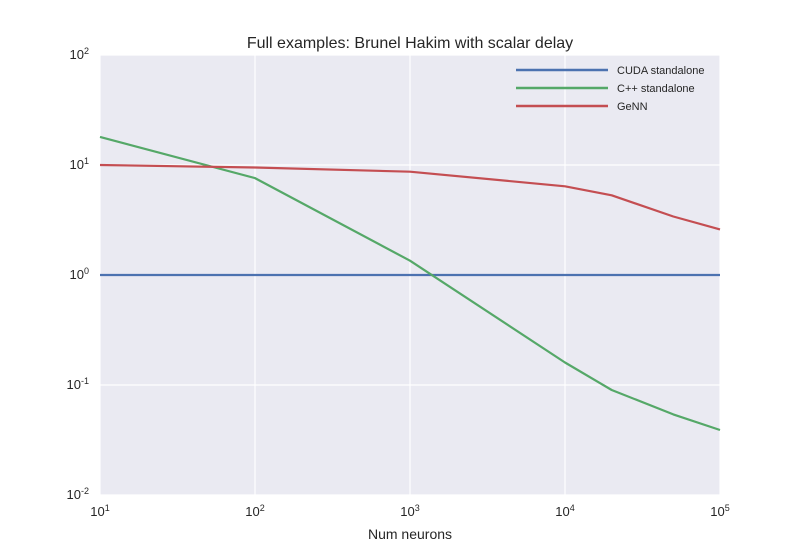 The image size is (800, 550). Describe the element at coordinates (632, 107) in the screenshot. I see `legend-label-genn: GeNN` at that location.